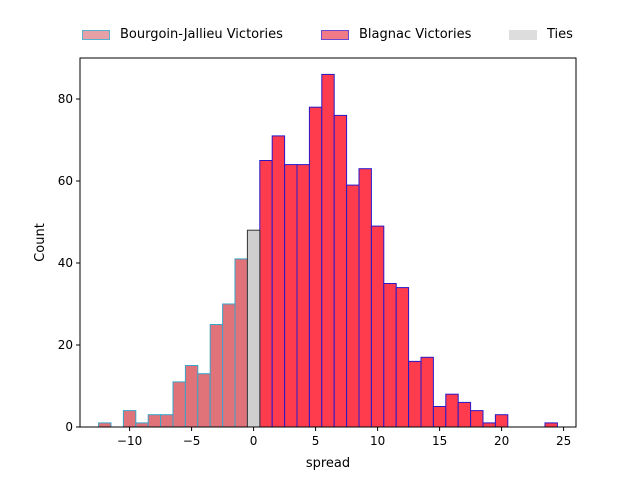  I want to click on x-tick-label-4: 10, so click(377, 441).